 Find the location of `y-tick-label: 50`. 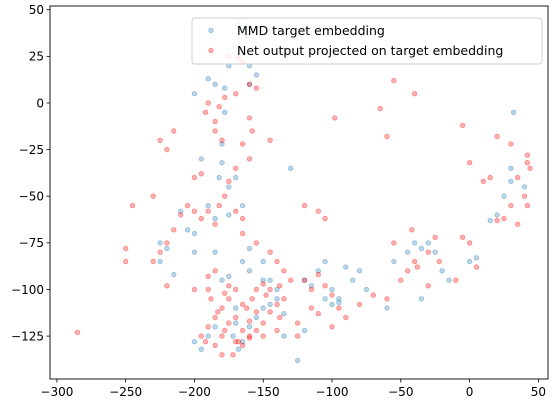

y-tick-label: 50 is located at coordinates (36, 10).